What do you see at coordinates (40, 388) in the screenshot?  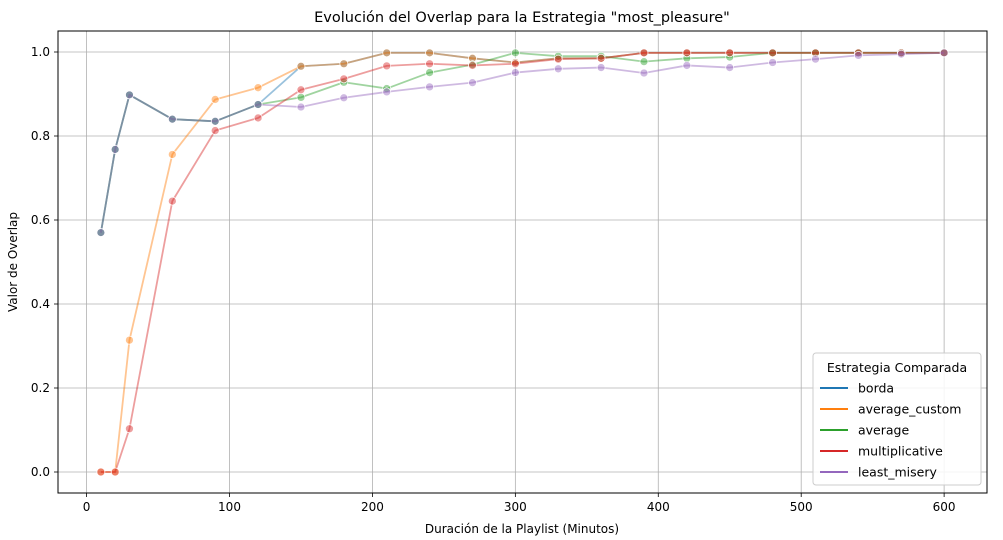 I see `y-tick-label: 0.2` at bounding box center [40, 388].